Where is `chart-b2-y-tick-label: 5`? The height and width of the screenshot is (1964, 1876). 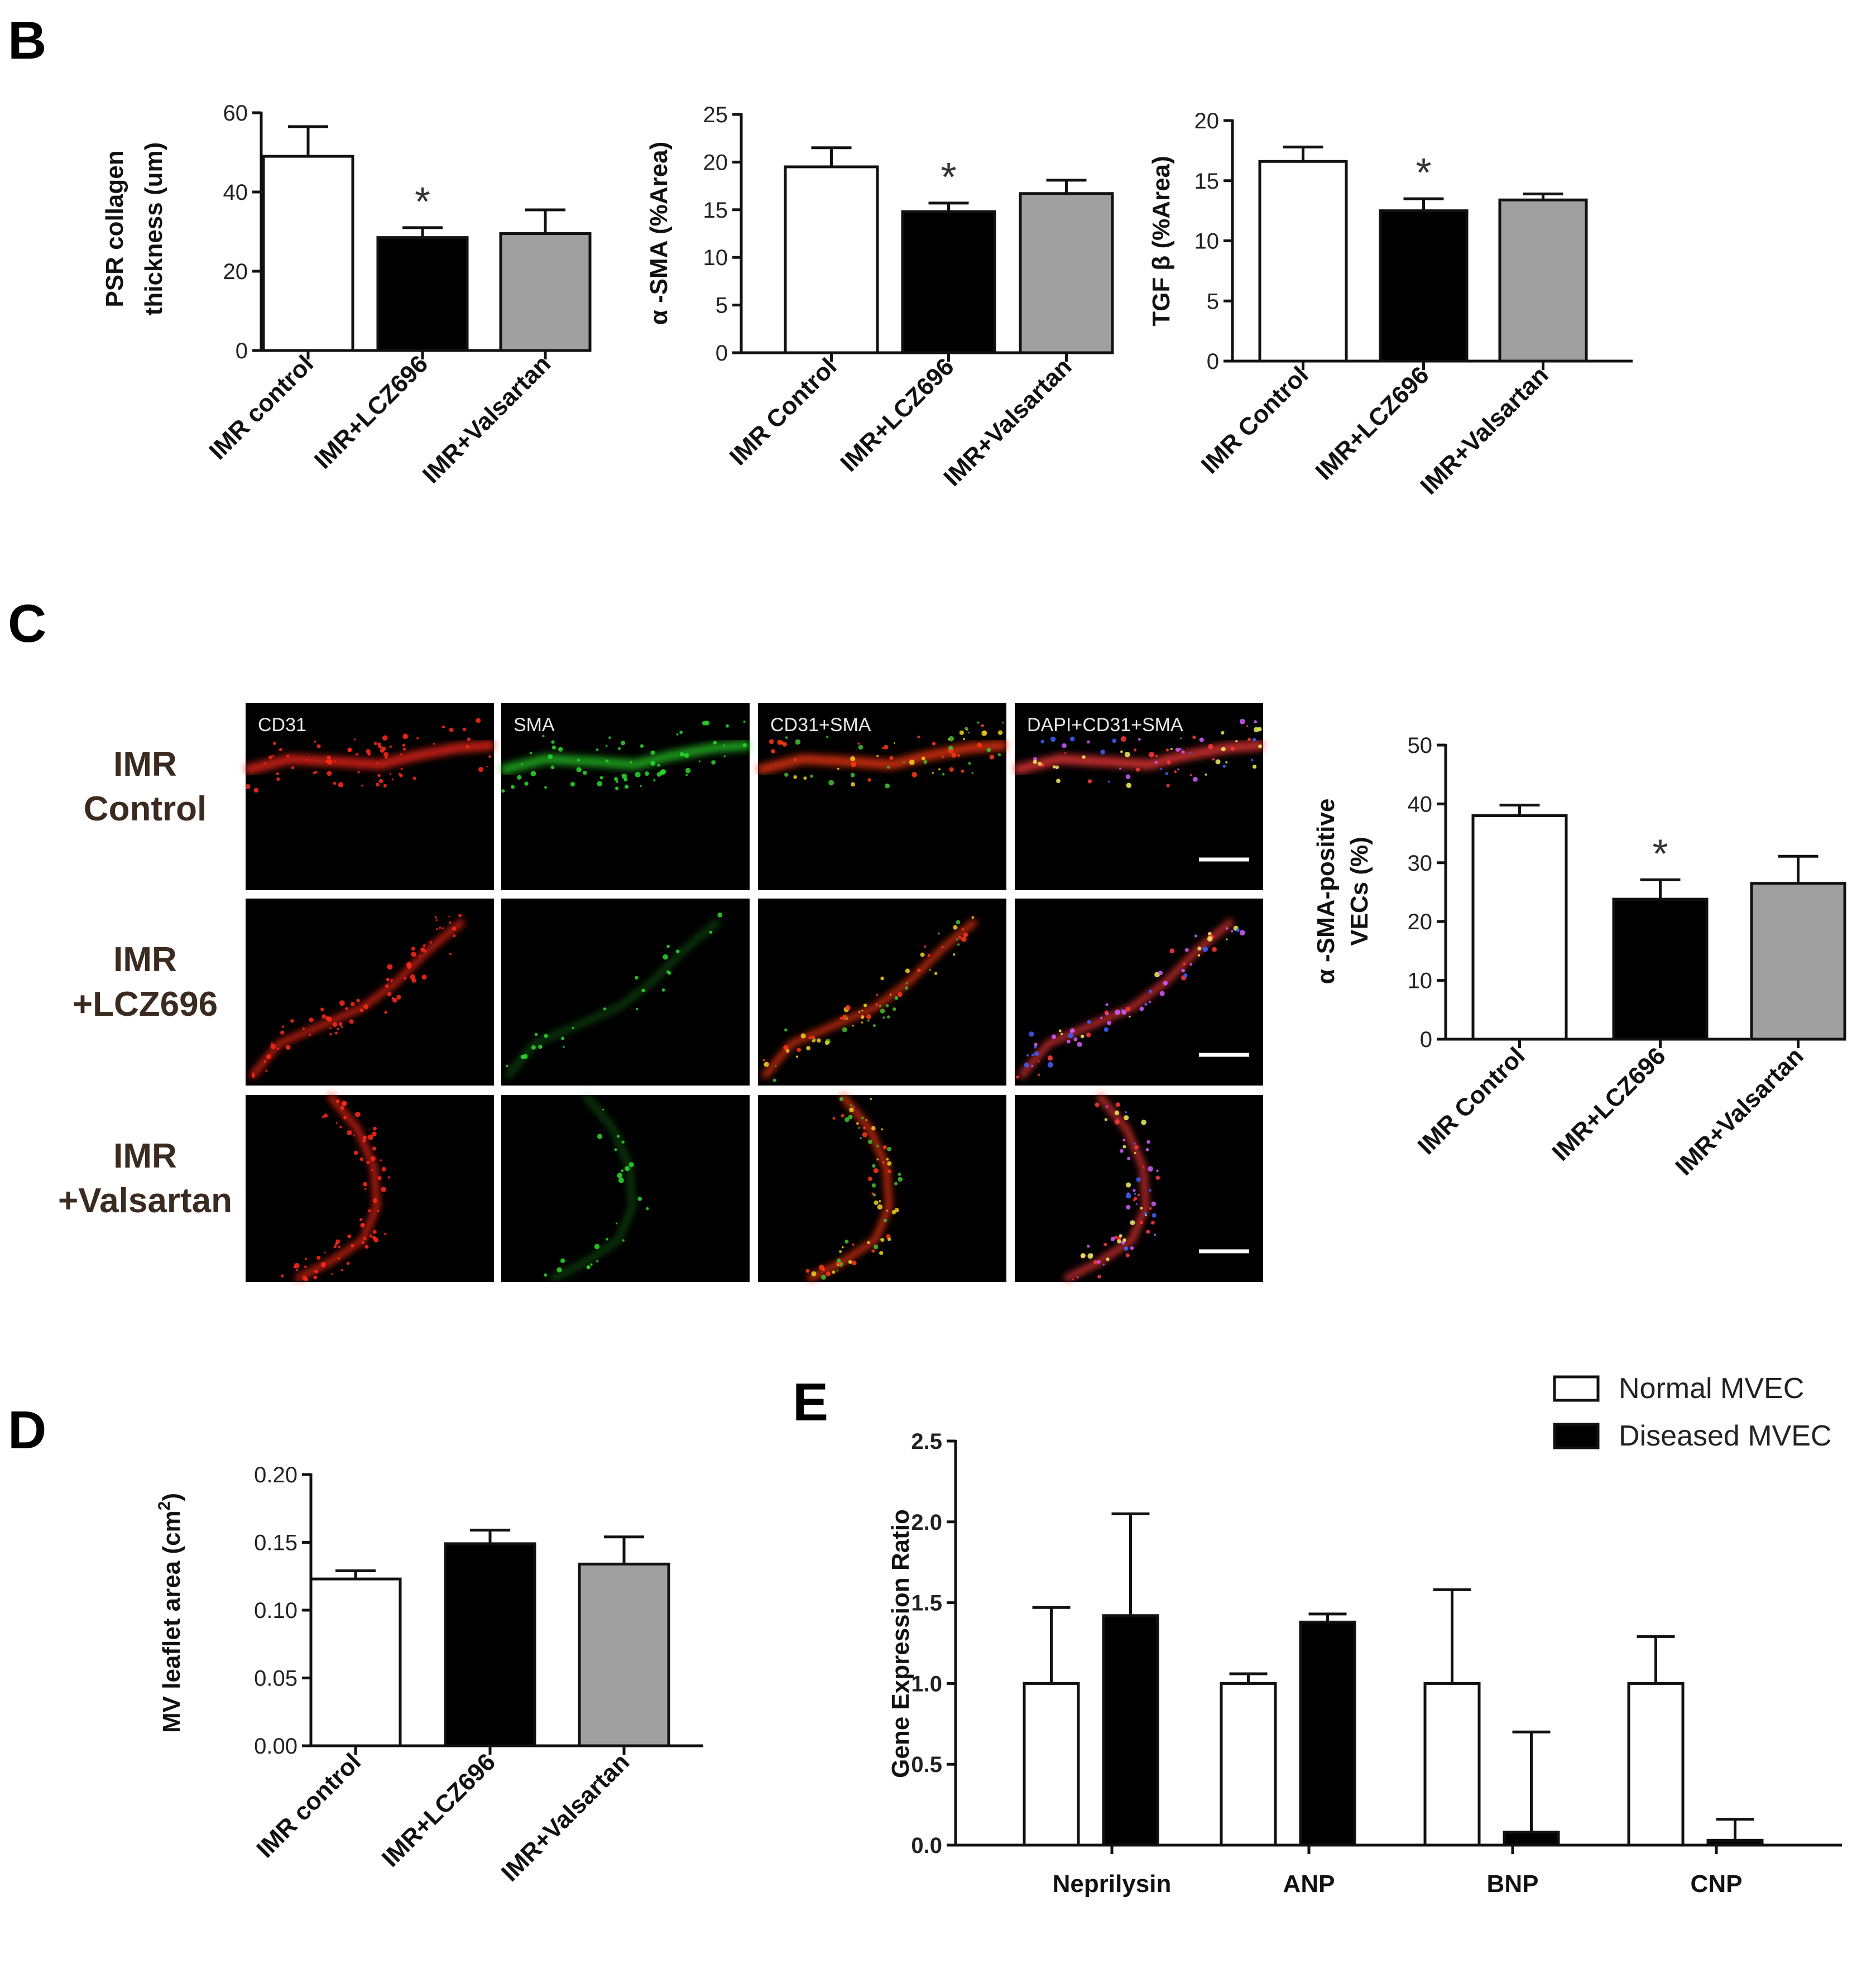 chart-b2-y-tick-label: 5 is located at coordinates (722, 306).